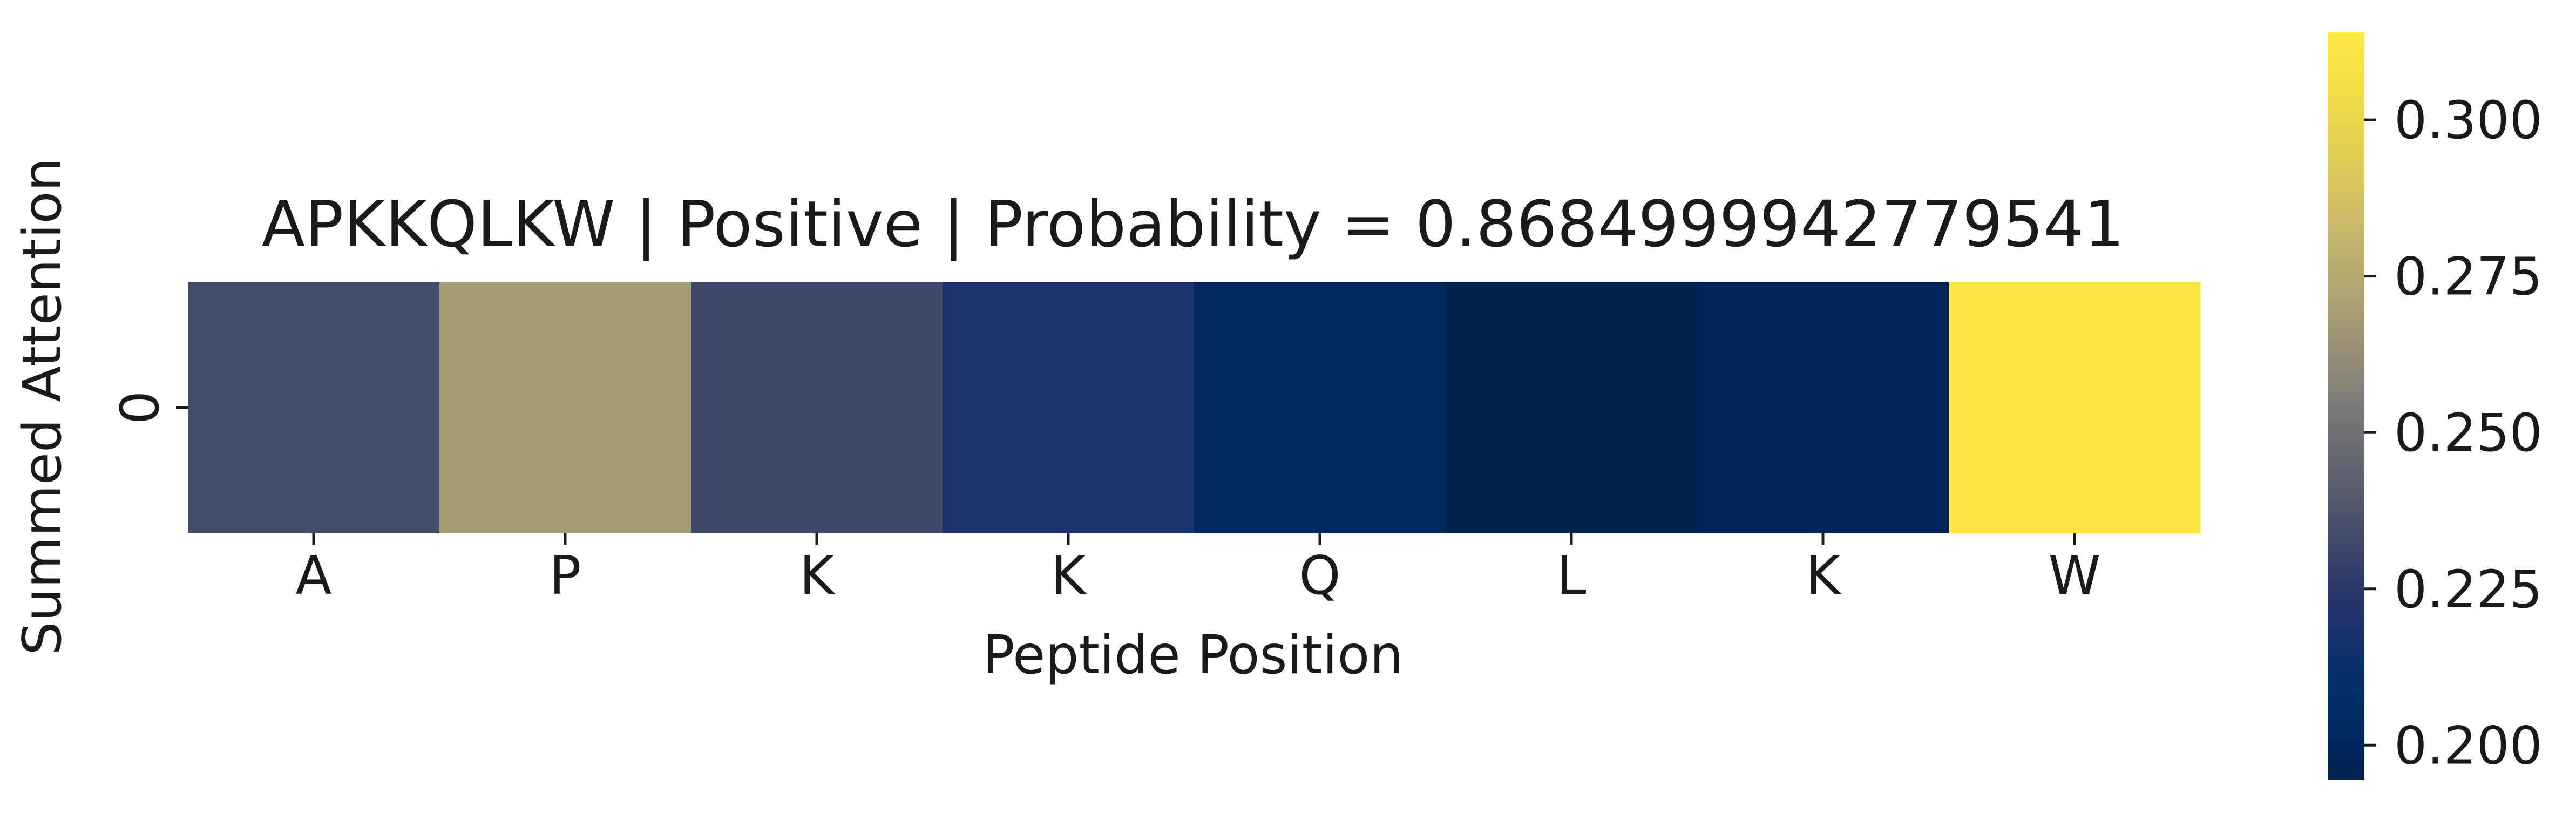 The image size is (2576, 813). Describe the element at coordinates (2075, 576) in the screenshot. I see `x-tick-label: W` at that location.